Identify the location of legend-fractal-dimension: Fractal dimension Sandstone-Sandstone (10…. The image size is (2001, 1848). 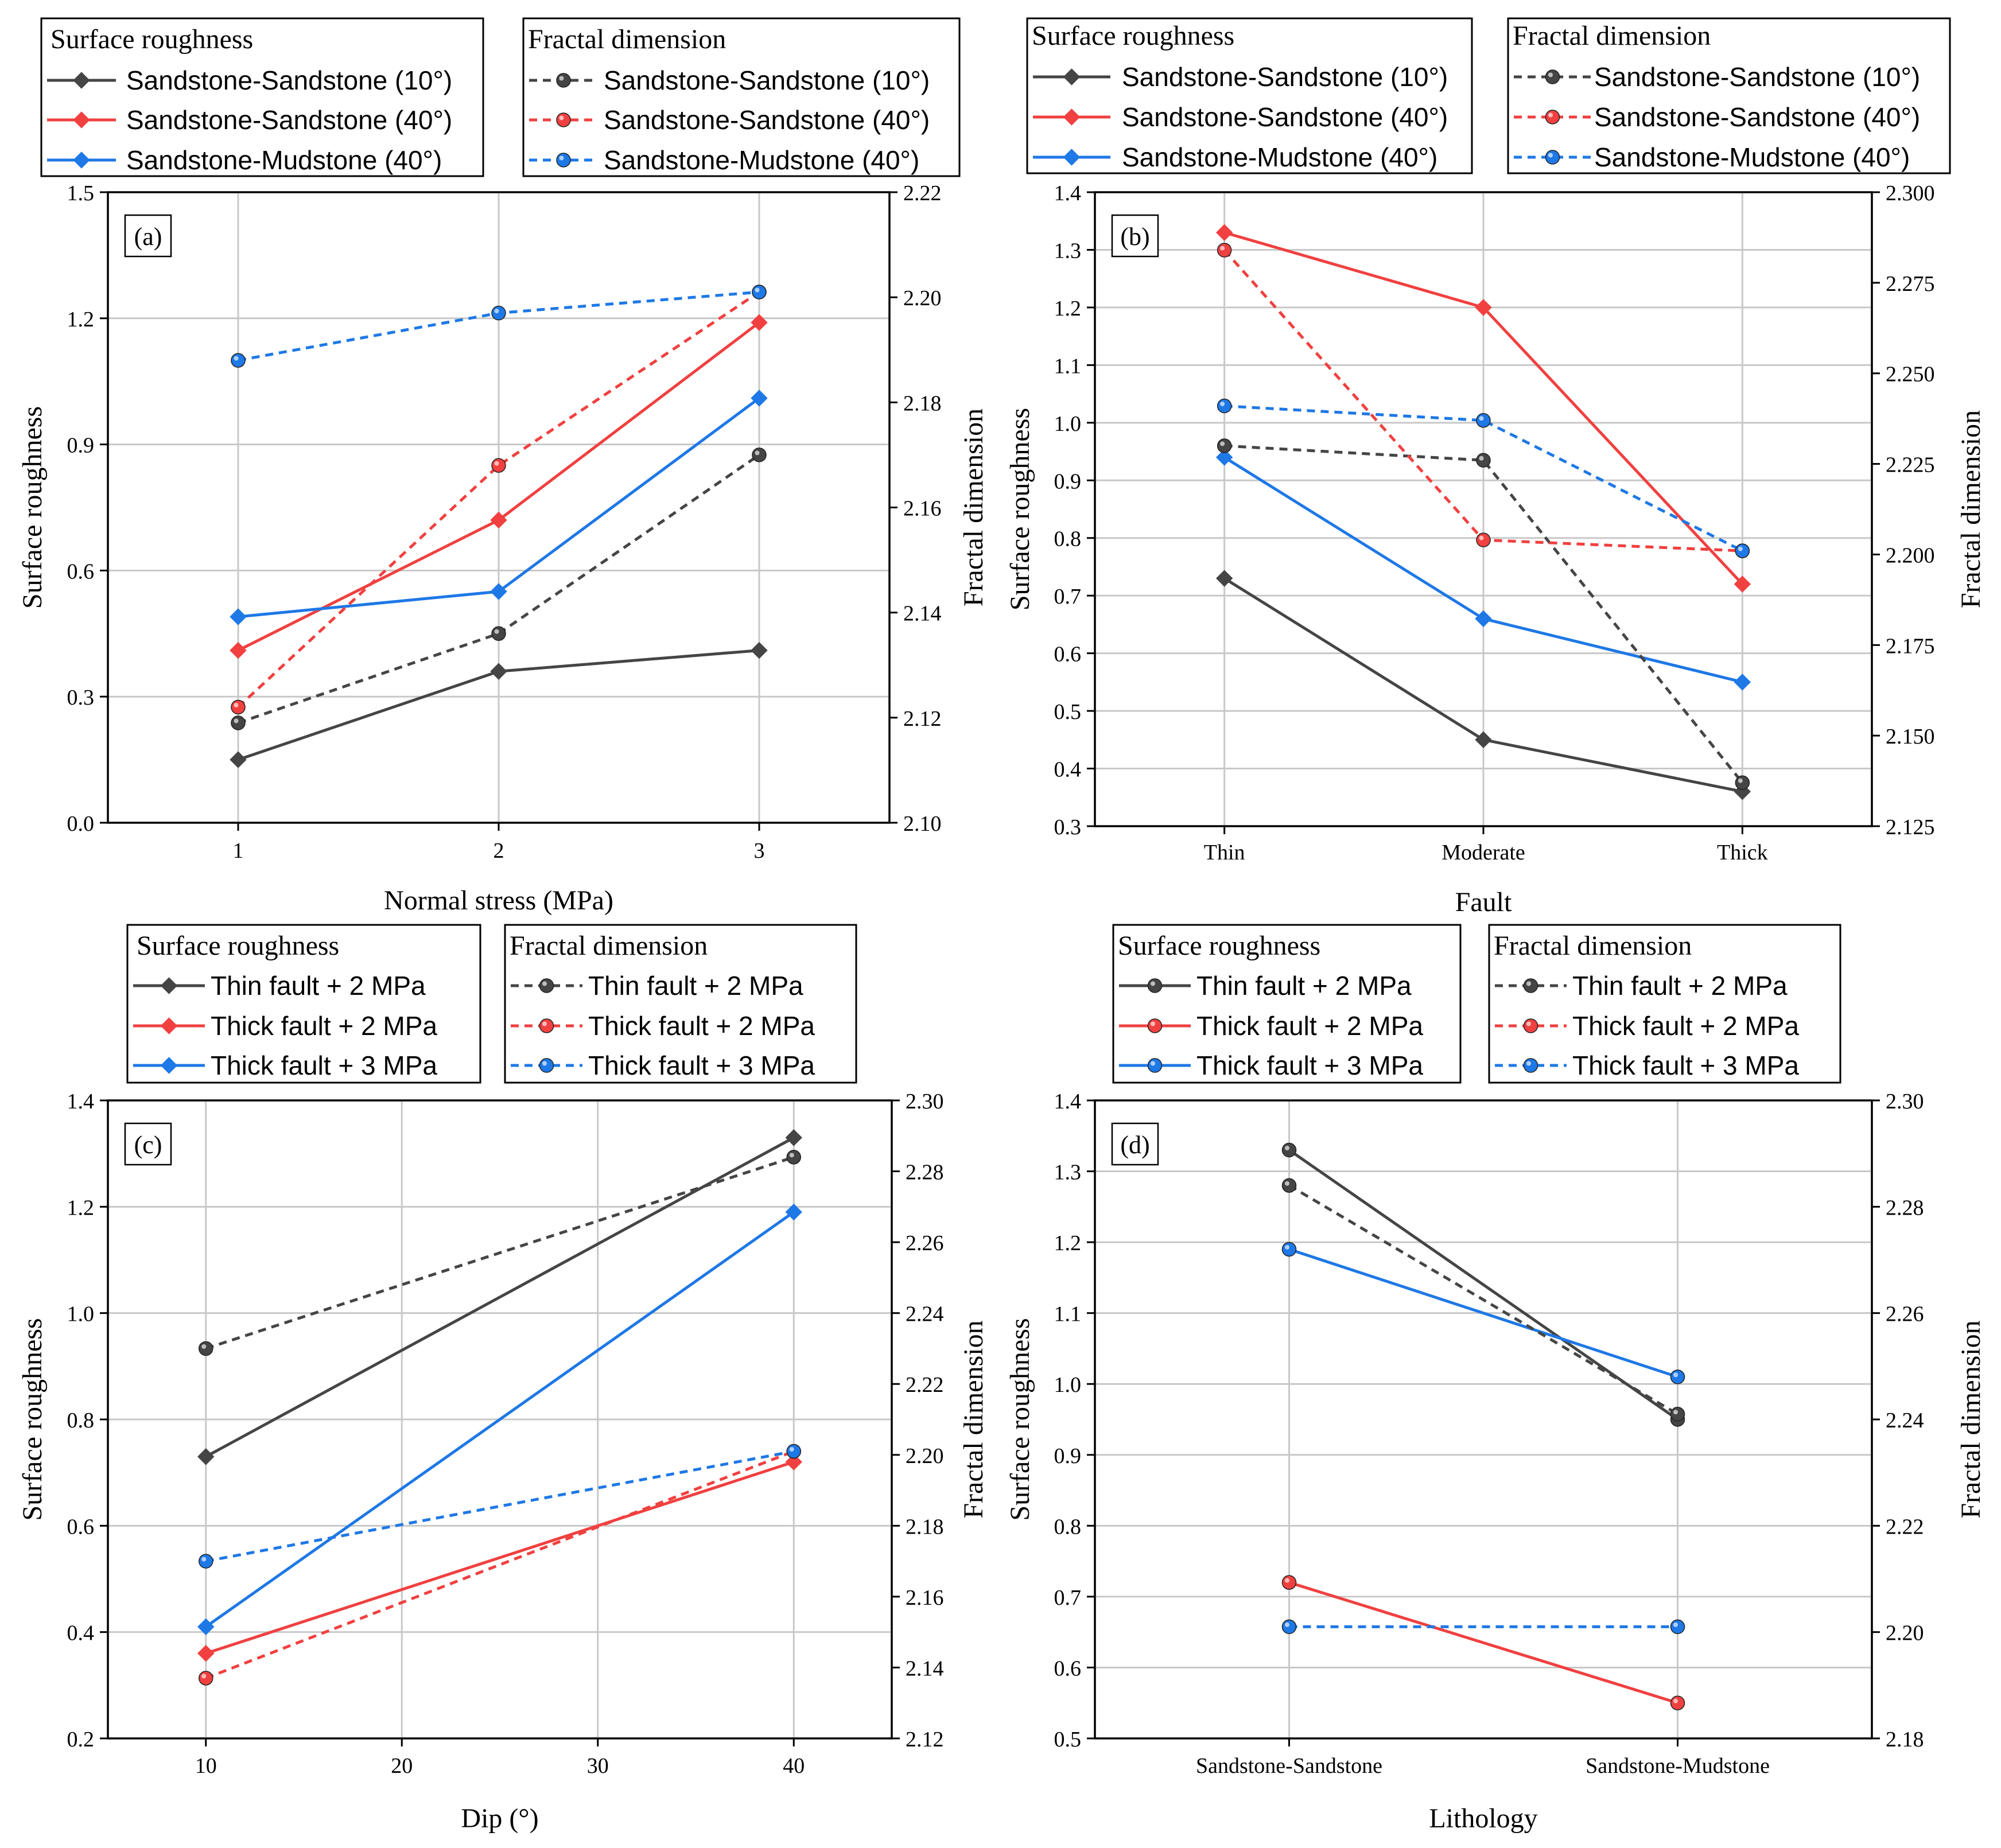
(1729, 96).